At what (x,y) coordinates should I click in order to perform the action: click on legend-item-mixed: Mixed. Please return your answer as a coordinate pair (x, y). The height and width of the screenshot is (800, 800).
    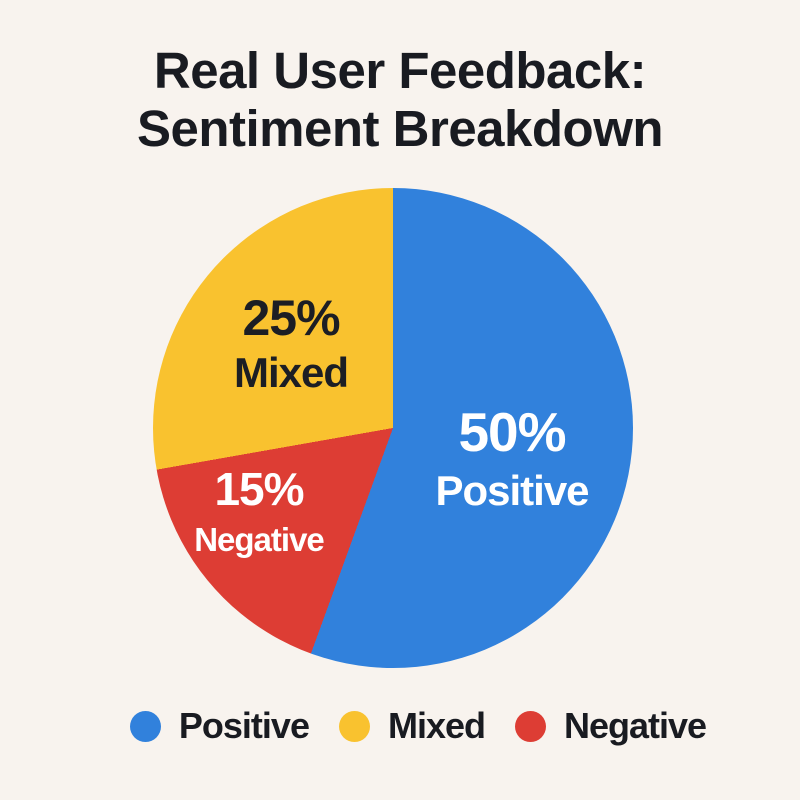
    Looking at the image, I should click on (412, 725).